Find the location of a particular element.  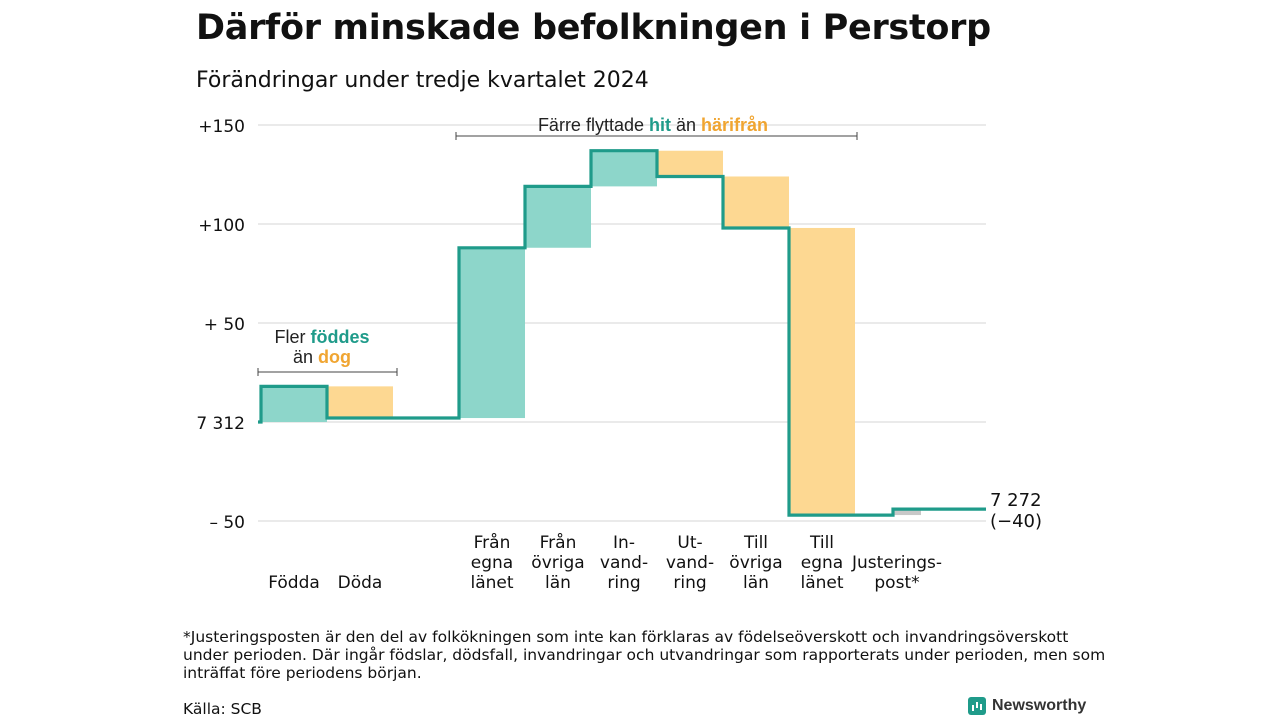

newsworthy-logo: Newsworthy is located at coordinates (1027, 706).